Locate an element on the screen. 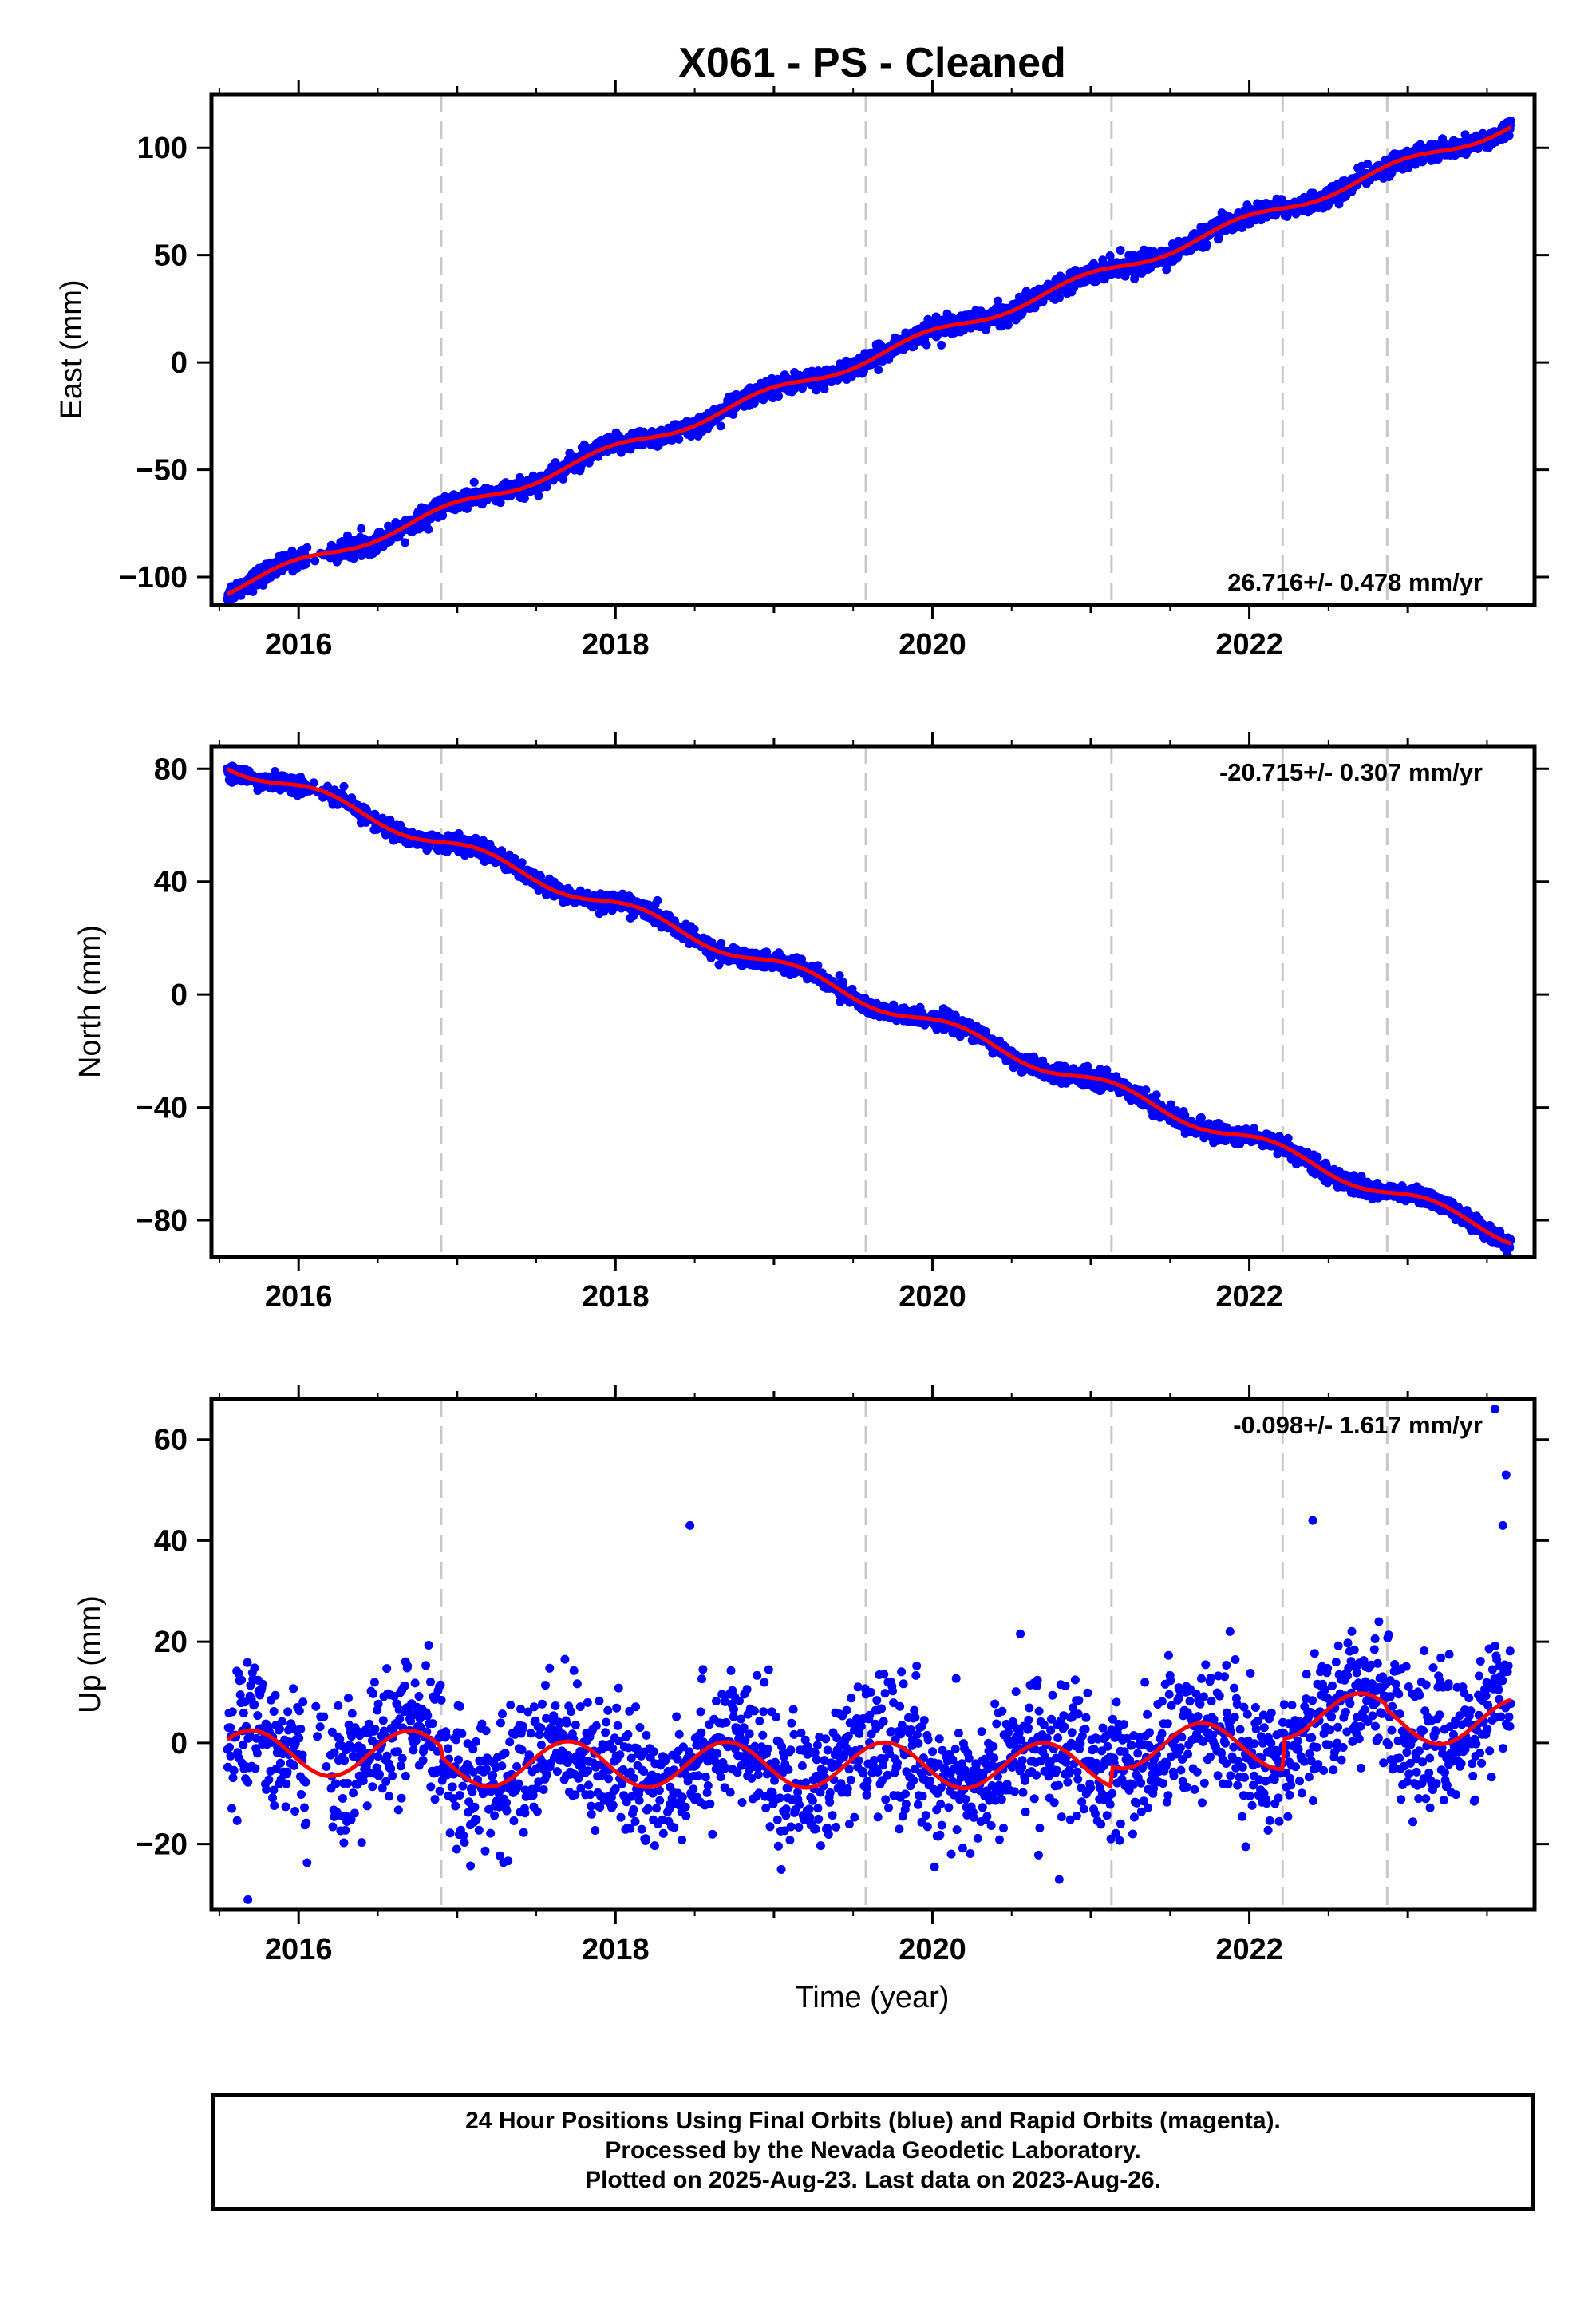 This screenshot has height=2316, width=1596. y-tick-label: 0 is located at coordinates (179, 363).